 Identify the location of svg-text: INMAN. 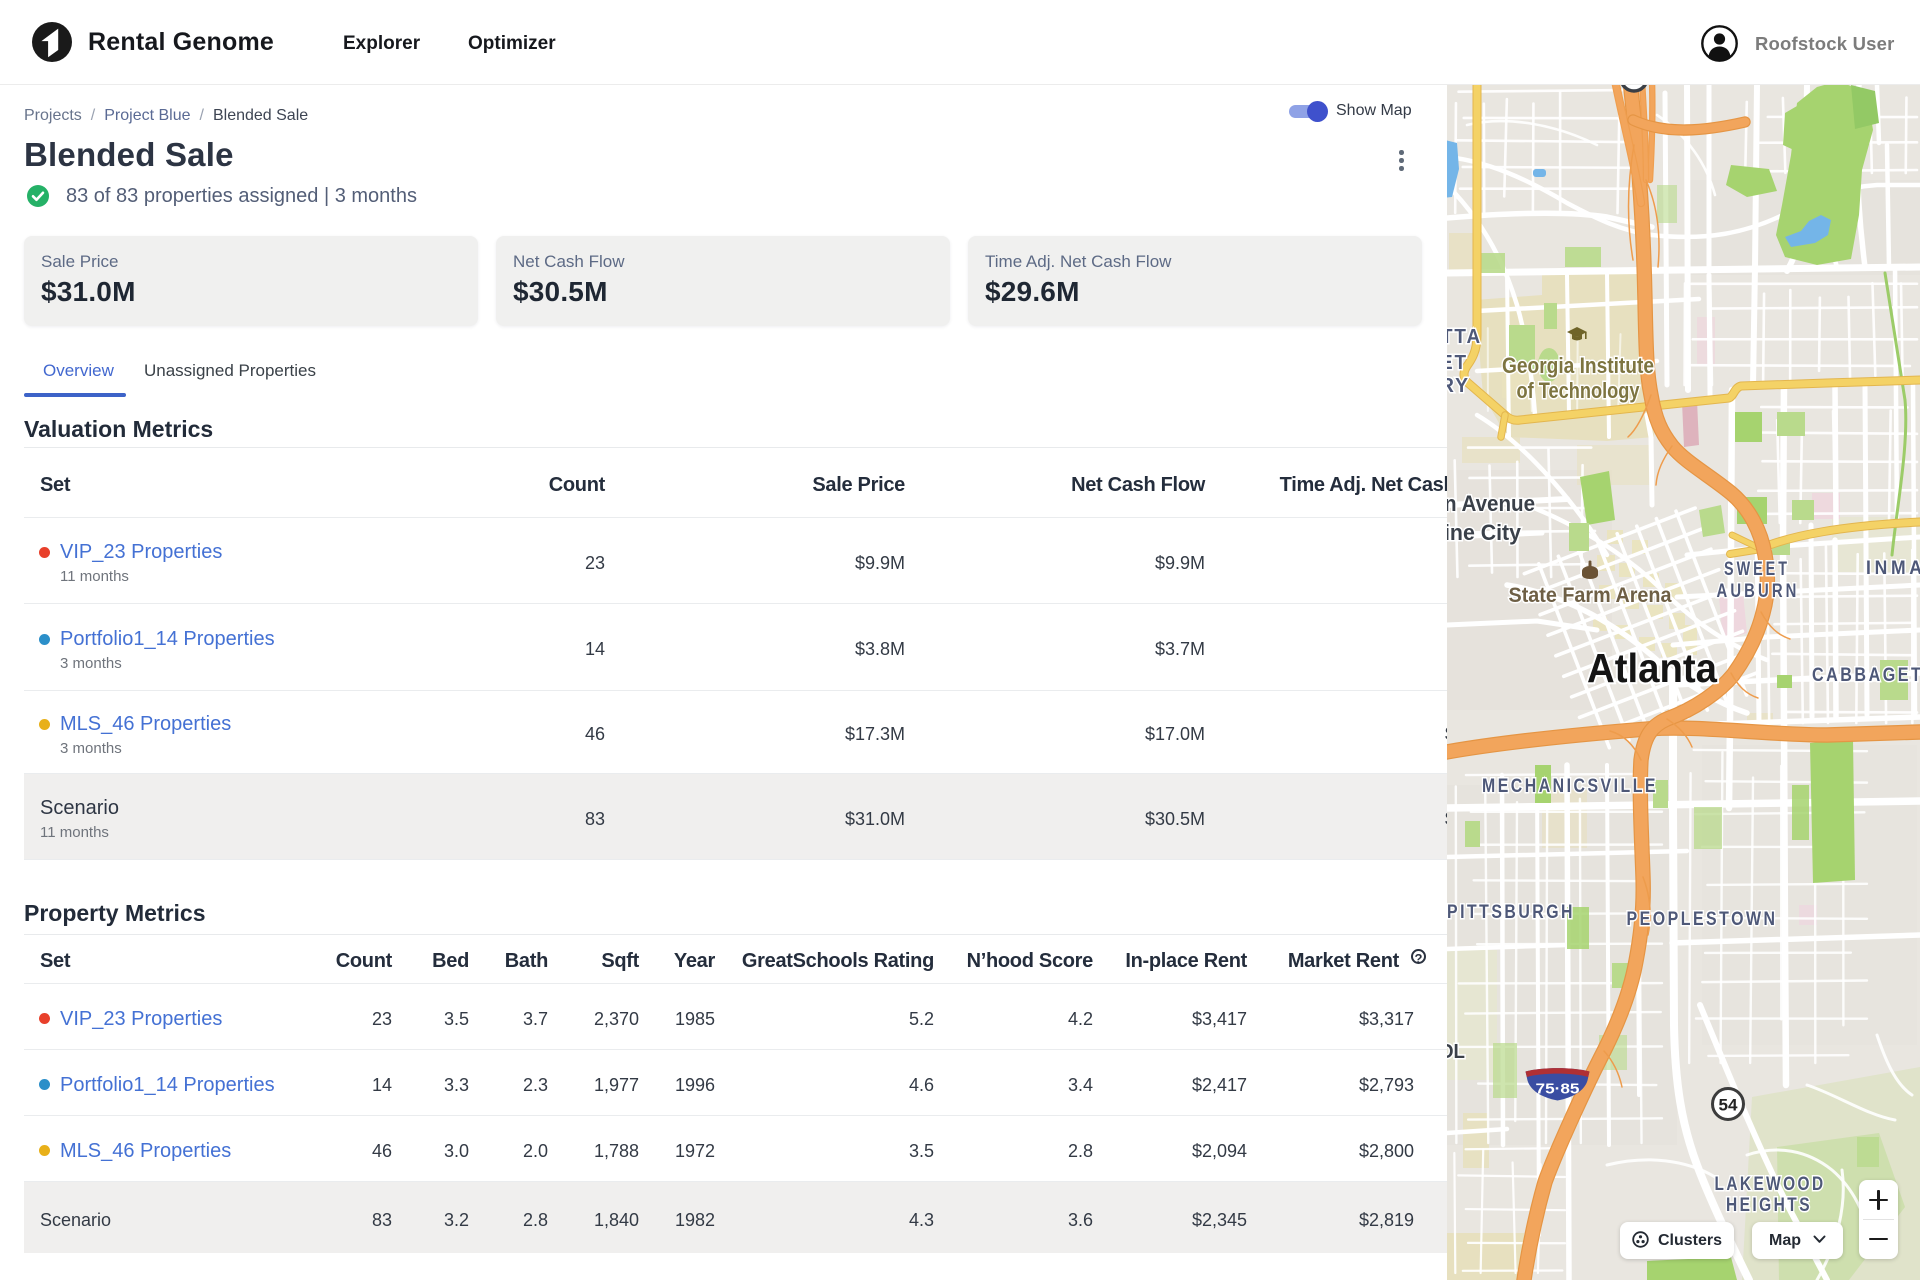
(1893, 568).